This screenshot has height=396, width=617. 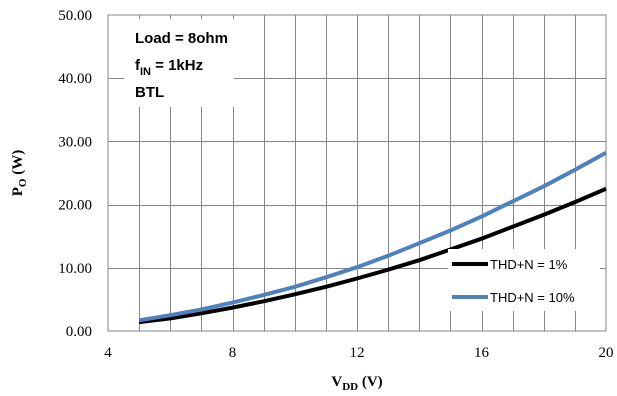 I want to click on legend-label-2: THD+N = 10%, so click(x=532, y=297).